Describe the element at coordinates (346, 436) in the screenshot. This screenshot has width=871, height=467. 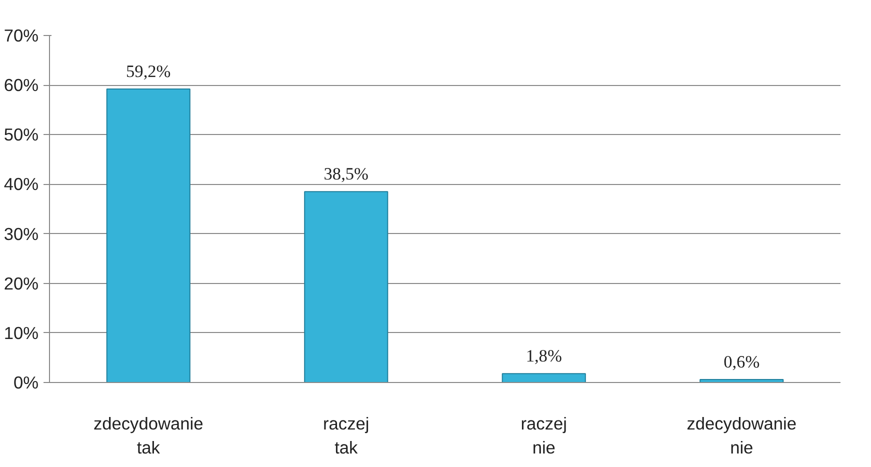
I see `x-tick-label: raczej tak` at that location.